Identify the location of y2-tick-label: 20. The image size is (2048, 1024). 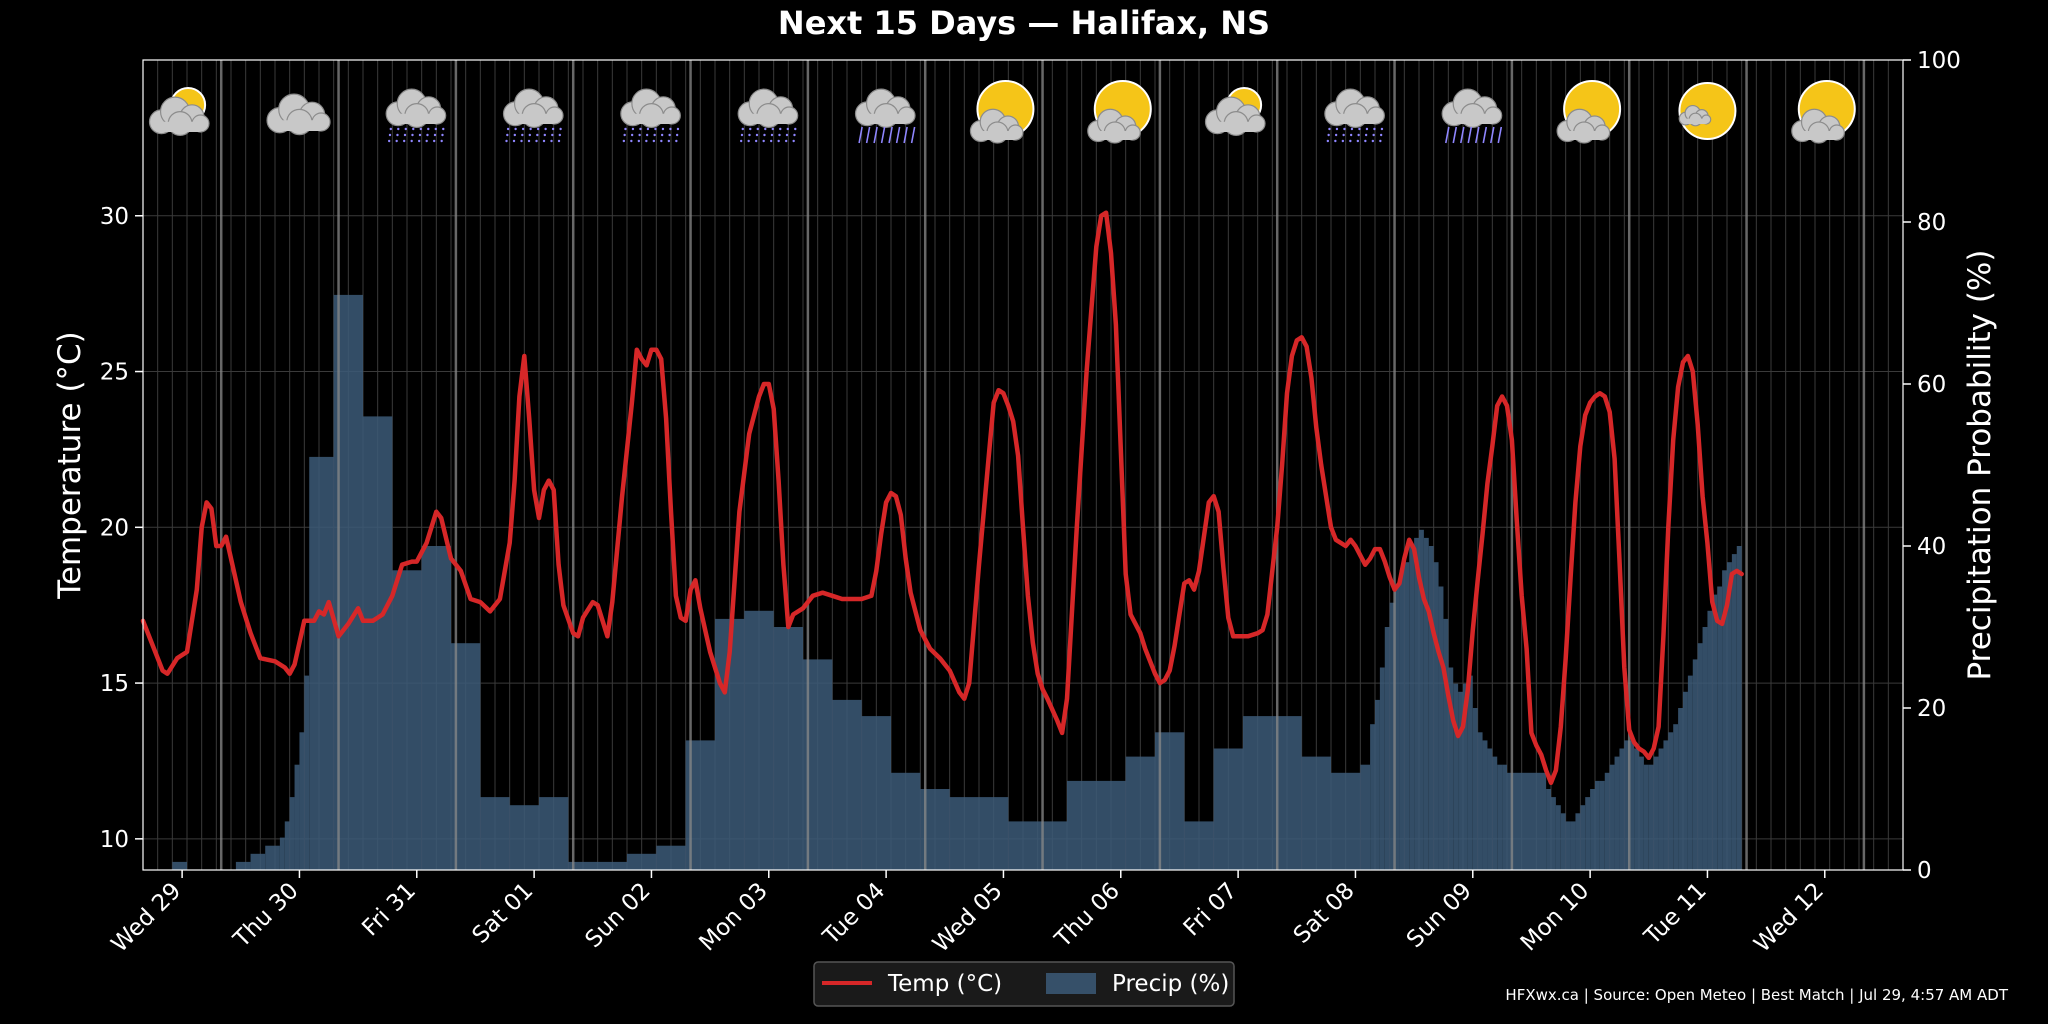
(1931, 709).